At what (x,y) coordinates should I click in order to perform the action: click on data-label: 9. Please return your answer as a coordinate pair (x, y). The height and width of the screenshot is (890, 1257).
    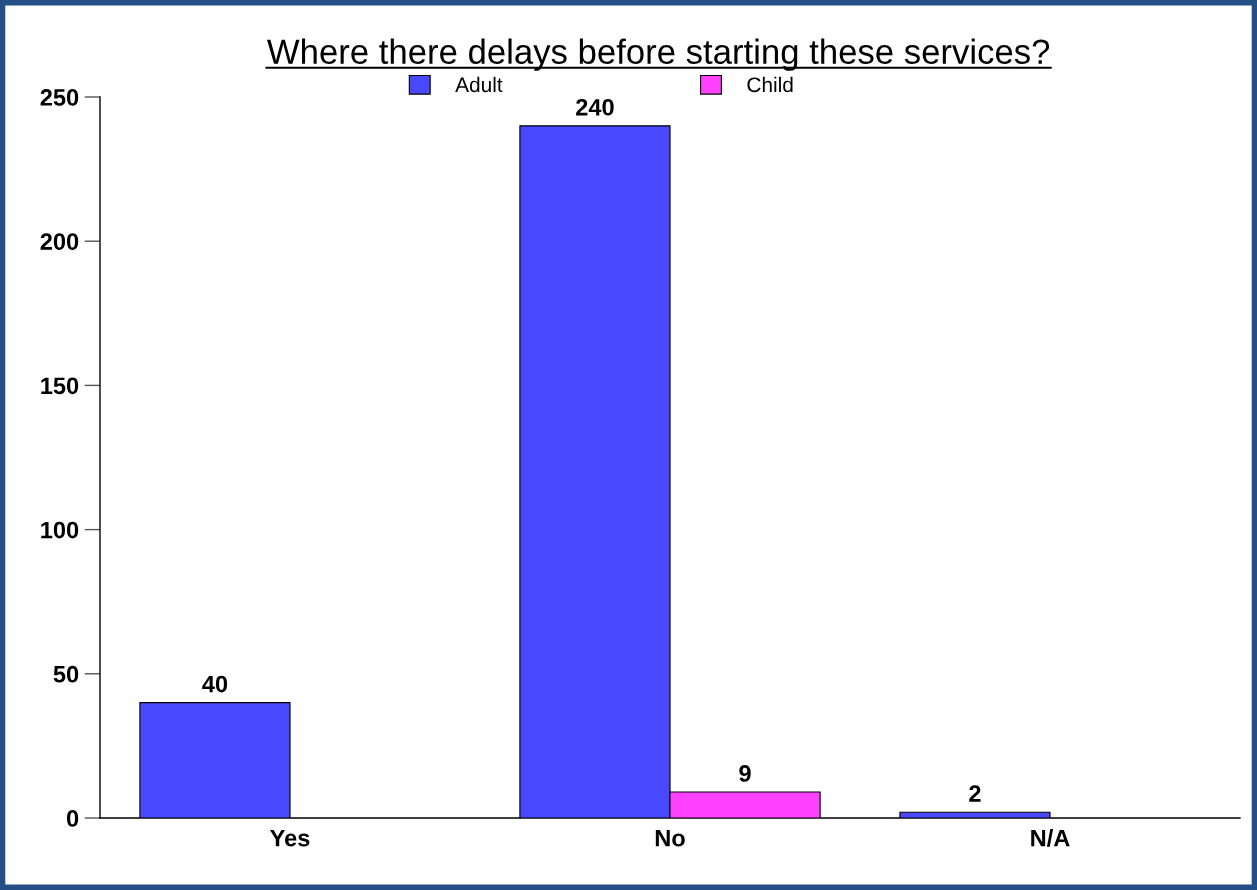
    Looking at the image, I should click on (745, 773).